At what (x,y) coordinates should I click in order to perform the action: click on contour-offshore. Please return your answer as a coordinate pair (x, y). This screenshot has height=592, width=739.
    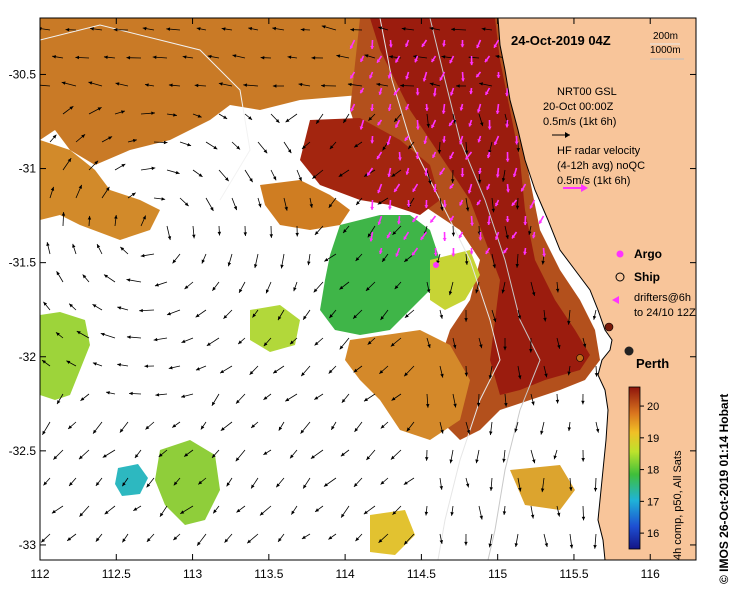
    Looking at the image, I should click on (145, 112).